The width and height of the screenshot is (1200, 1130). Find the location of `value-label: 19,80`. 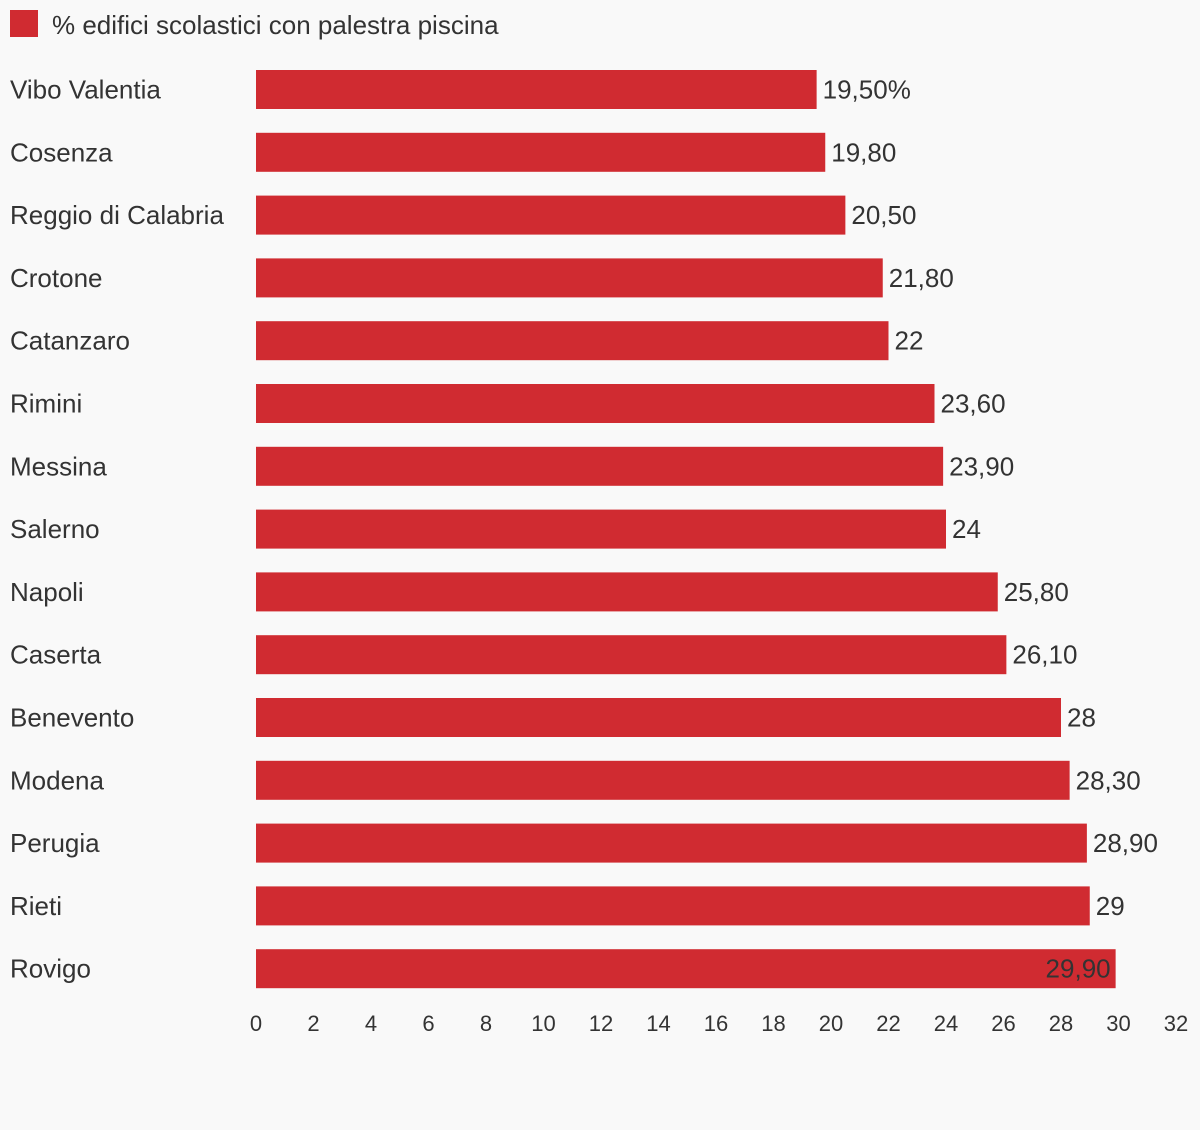

value-label: 19,80 is located at coordinates (863, 152).